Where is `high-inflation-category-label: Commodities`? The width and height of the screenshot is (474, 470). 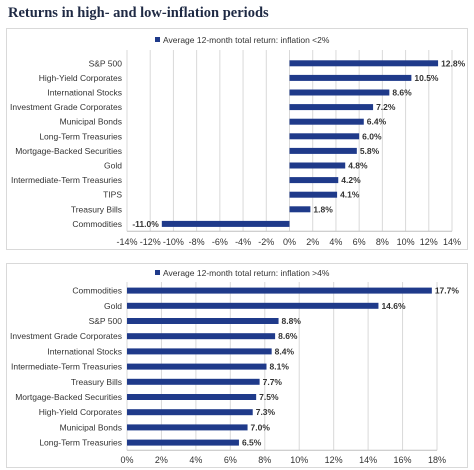 high-inflation-category-label: Commodities is located at coordinates (97, 291).